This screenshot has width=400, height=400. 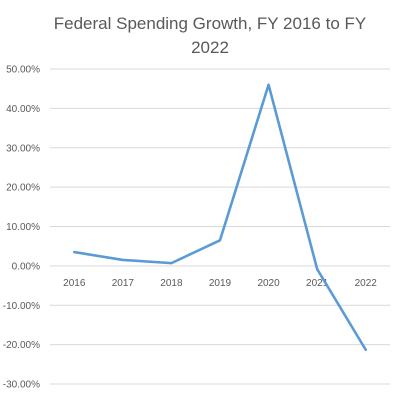 I want to click on y-tick-label: 10.00%, so click(x=23, y=227).